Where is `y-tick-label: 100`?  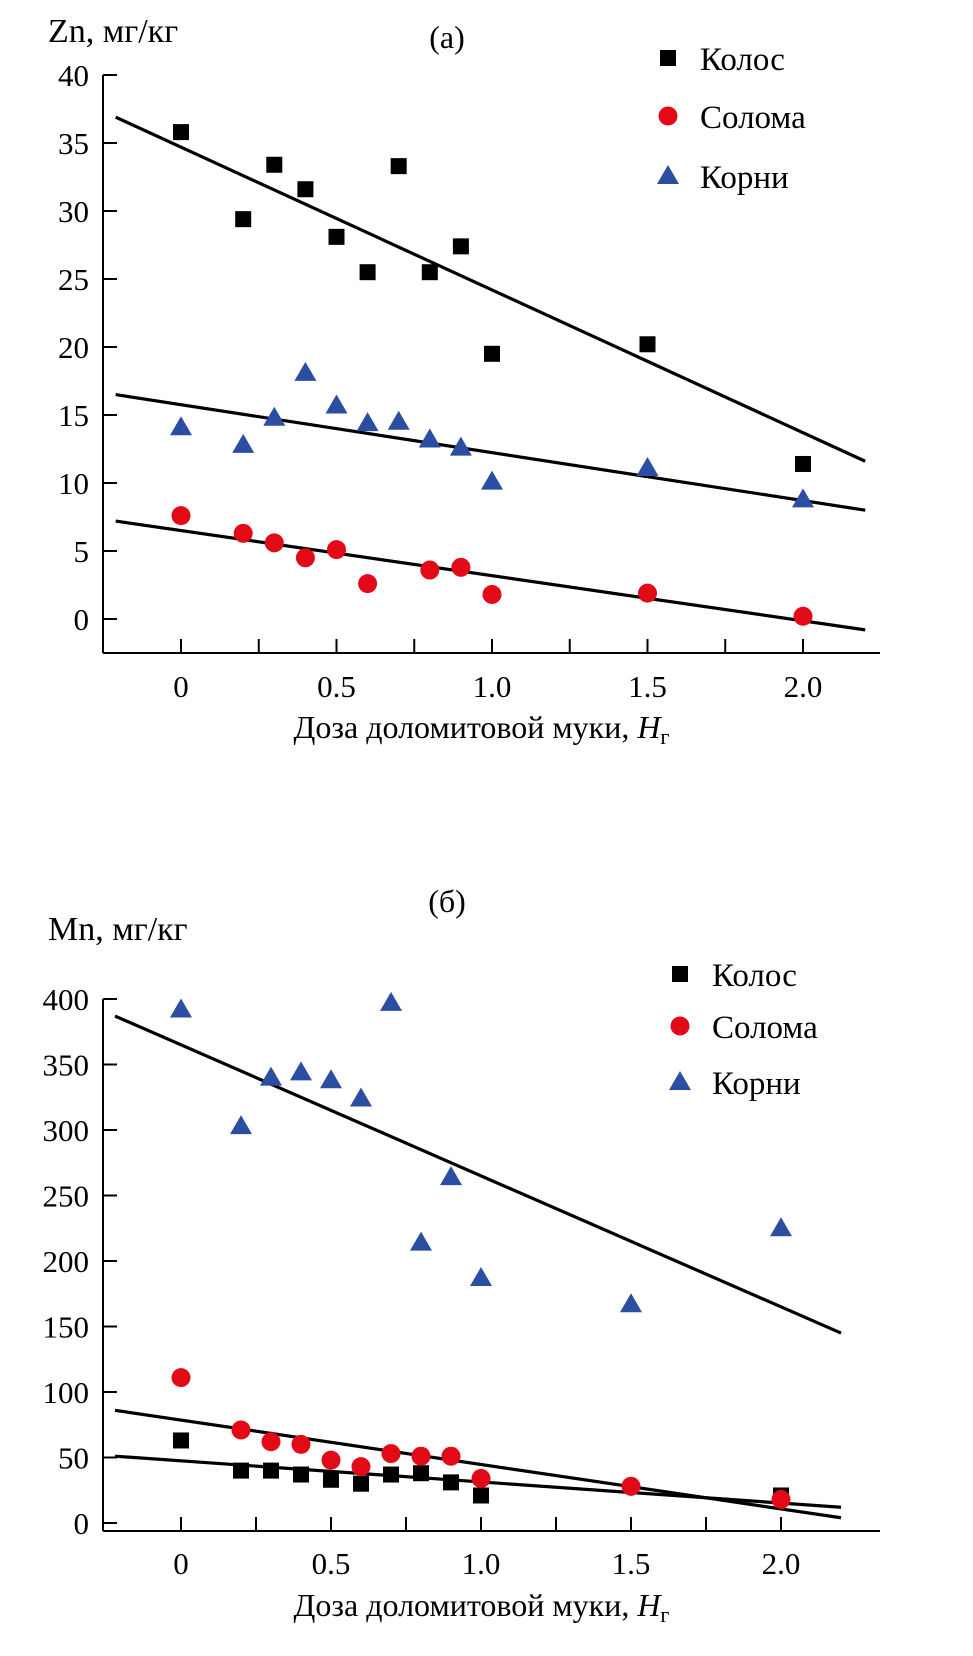
y-tick-label: 100 is located at coordinates (66, 1392).